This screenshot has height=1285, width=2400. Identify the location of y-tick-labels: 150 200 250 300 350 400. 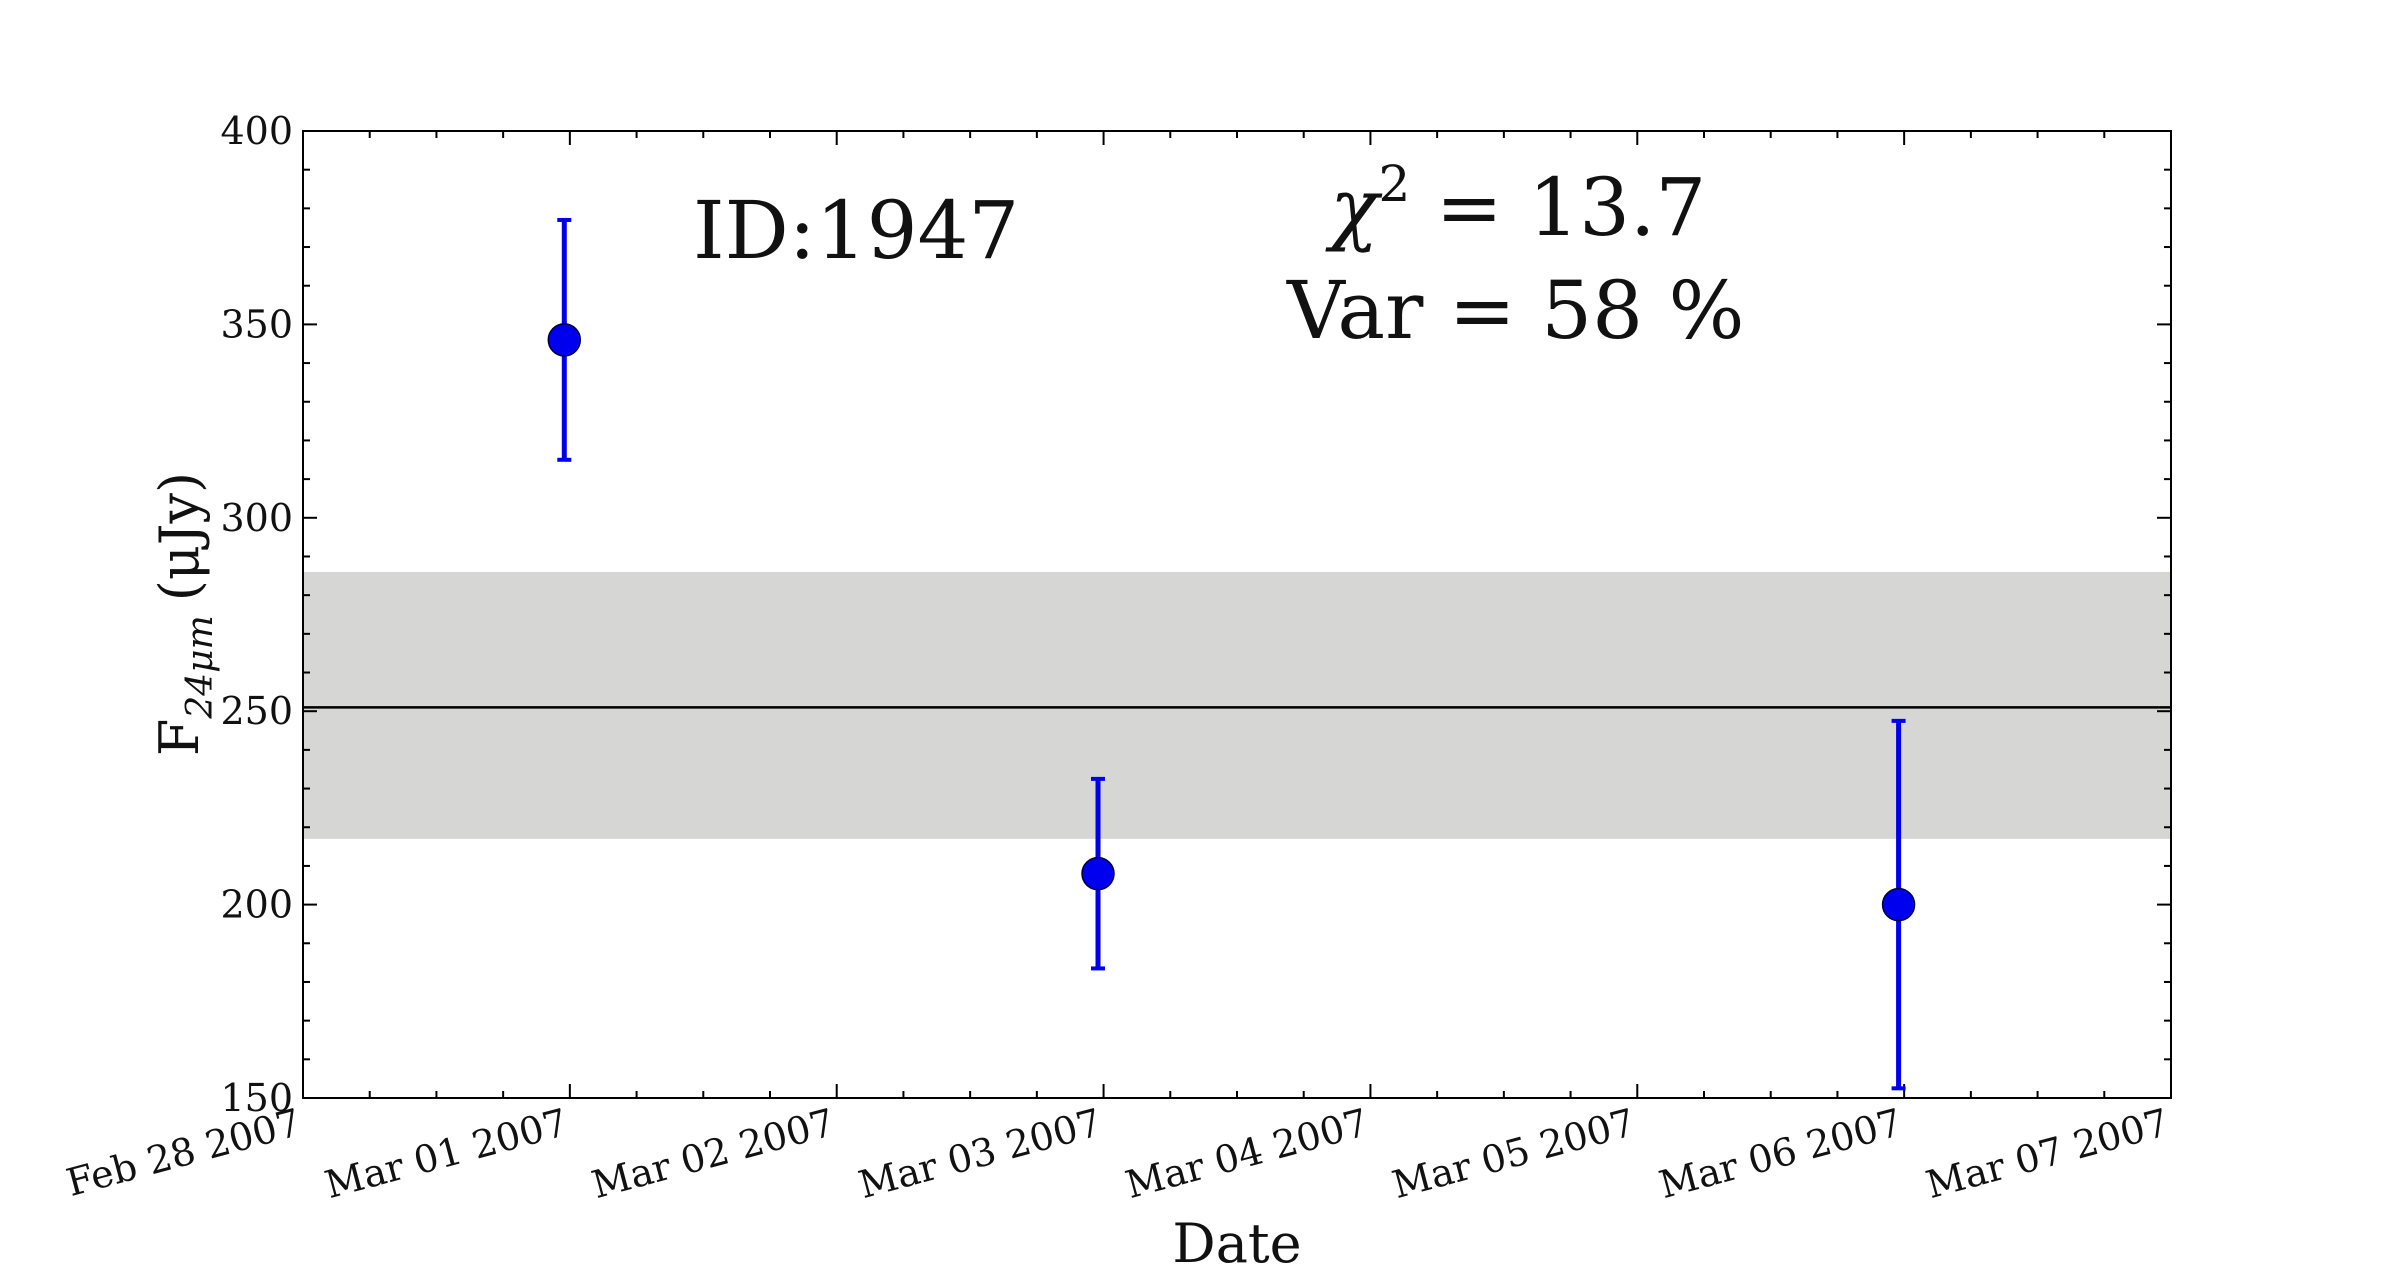
(256, 614).